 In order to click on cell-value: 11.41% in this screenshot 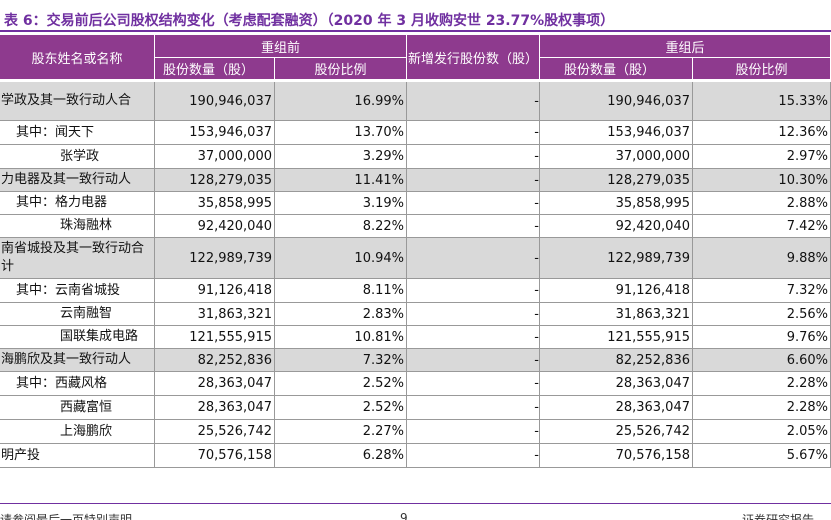, I will do `click(341, 180)`.